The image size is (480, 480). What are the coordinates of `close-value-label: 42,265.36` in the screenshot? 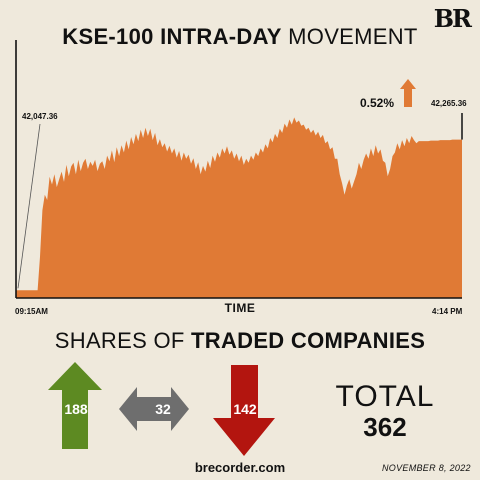 It's located at (449, 103).